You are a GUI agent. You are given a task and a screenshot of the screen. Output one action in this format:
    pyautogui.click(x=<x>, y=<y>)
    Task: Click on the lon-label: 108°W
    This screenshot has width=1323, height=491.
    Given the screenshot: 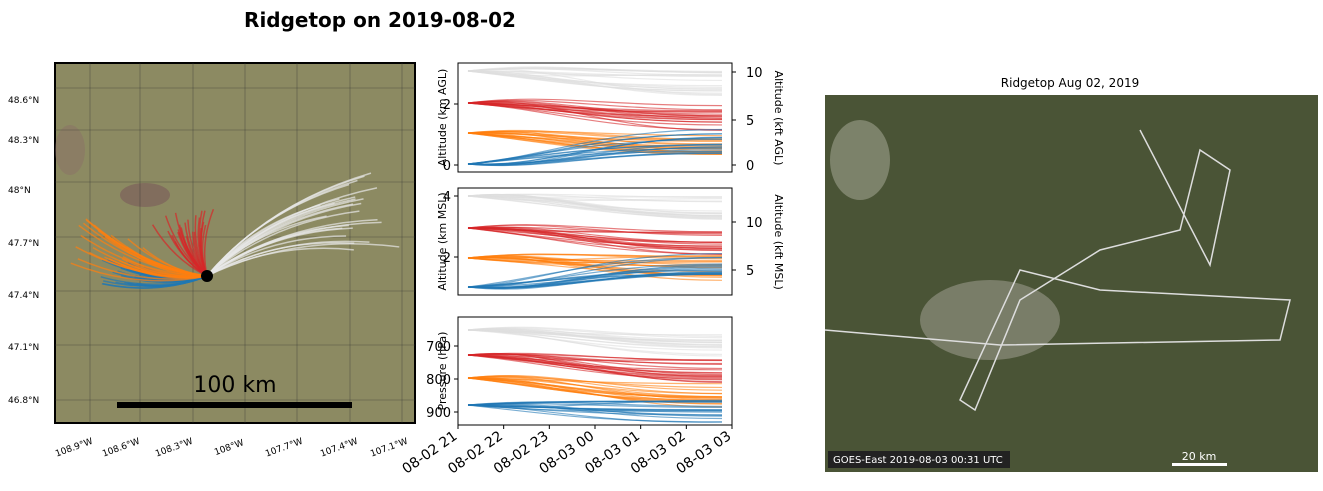 What is the action you would take?
    pyautogui.click(x=229, y=448)
    